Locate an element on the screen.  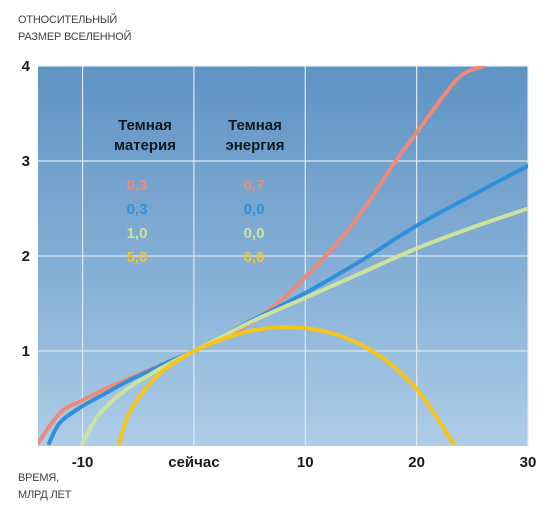
legend-energy-value-2: 0,0 is located at coordinates (254, 233).